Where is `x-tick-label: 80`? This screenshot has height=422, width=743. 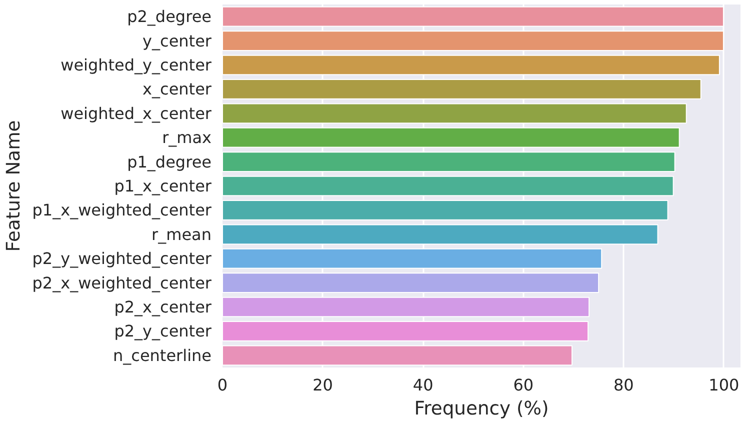 x-tick-label: 80 is located at coordinates (623, 385).